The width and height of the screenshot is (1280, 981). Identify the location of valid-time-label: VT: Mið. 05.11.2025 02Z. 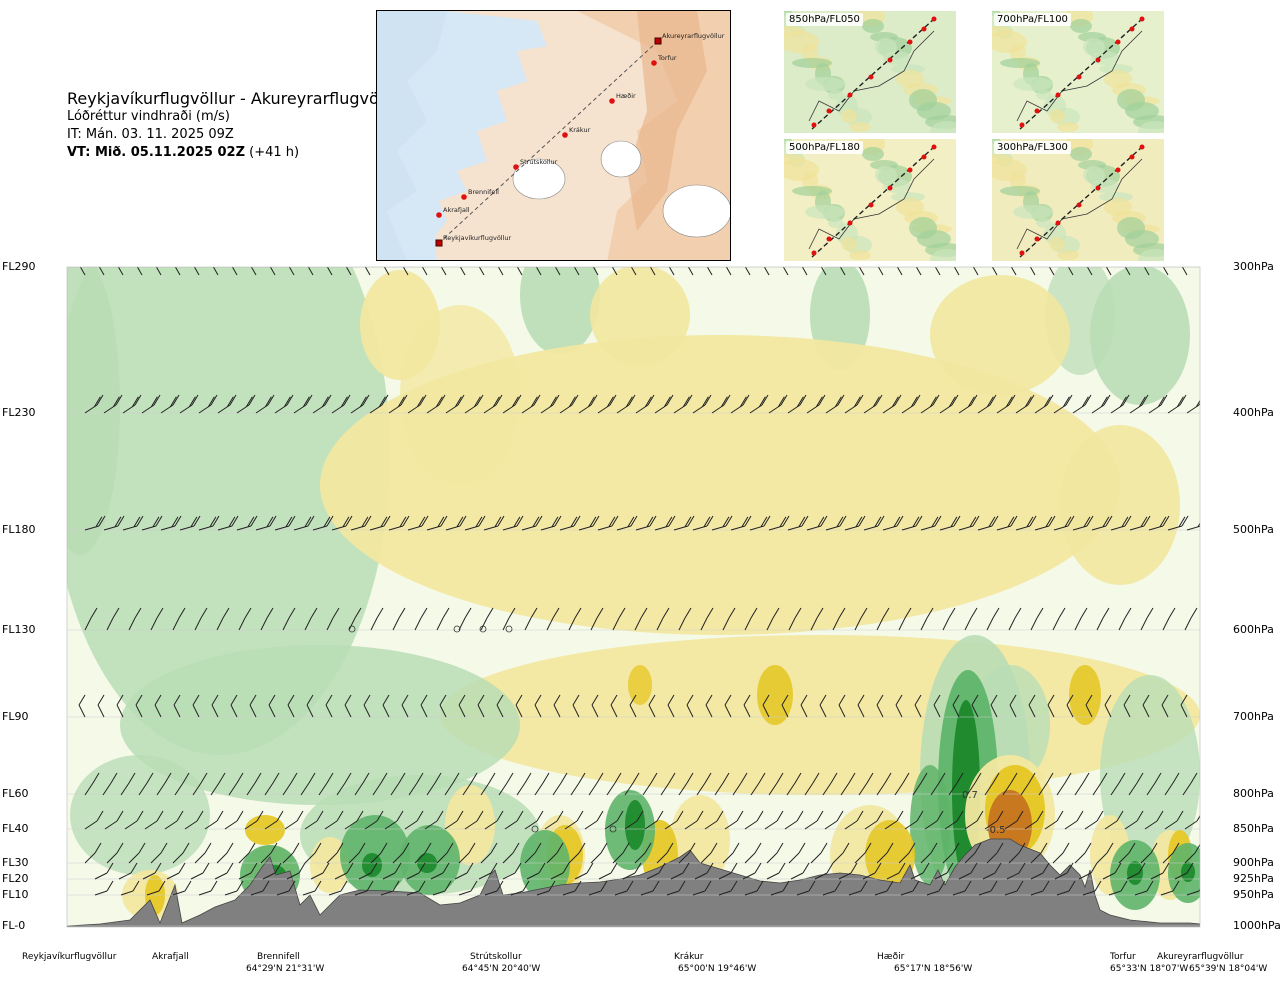
(156, 152).